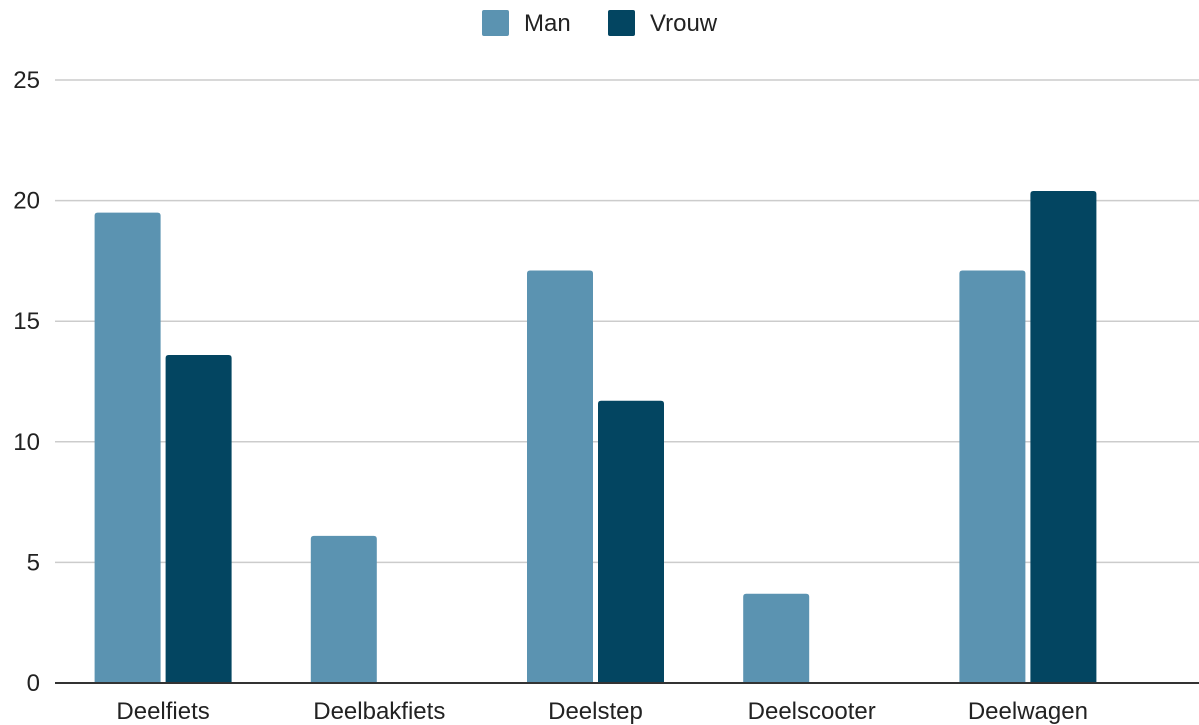 The height and width of the screenshot is (725, 1199). I want to click on bar-man-deelwagen, so click(992, 476).